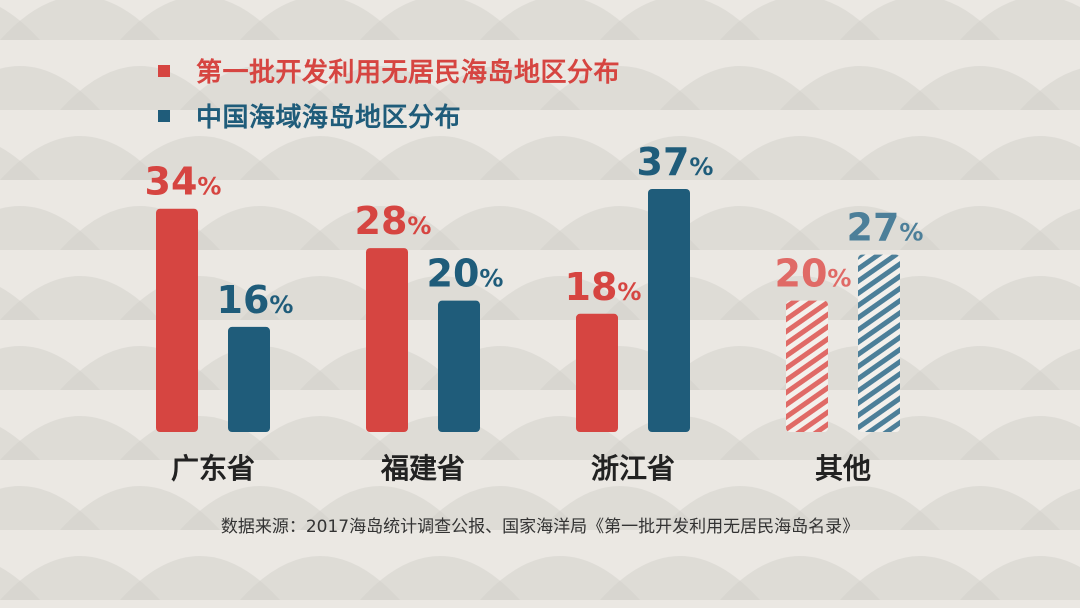  Describe the element at coordinates (675, 162) in the screenshot. I see `value-label-series2-2: 37%` at that location.